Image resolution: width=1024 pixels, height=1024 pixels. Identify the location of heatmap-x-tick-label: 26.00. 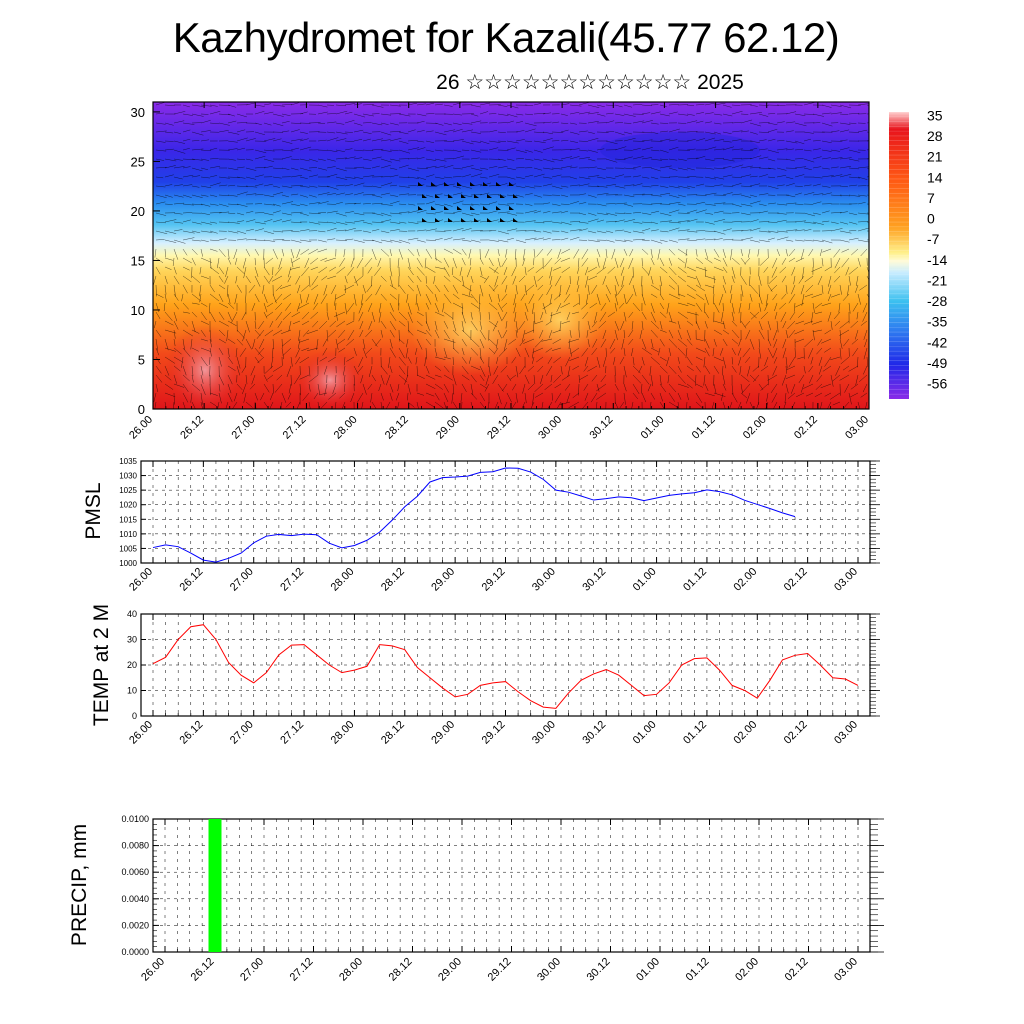
(141, 428).